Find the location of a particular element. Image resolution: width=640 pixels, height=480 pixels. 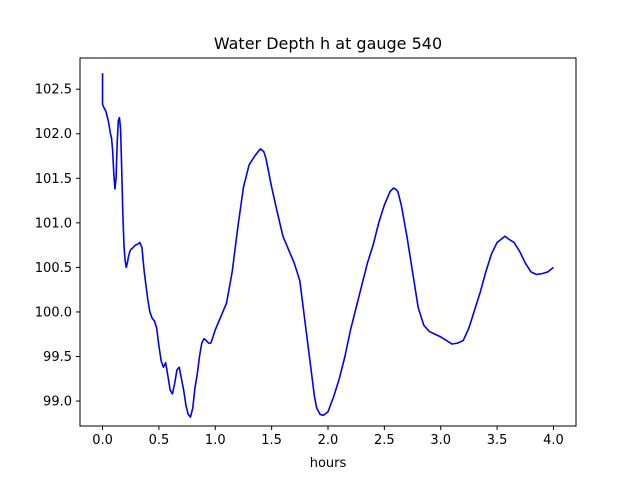

y-tick-label: 101.5 is located at coordinates (53, 179).